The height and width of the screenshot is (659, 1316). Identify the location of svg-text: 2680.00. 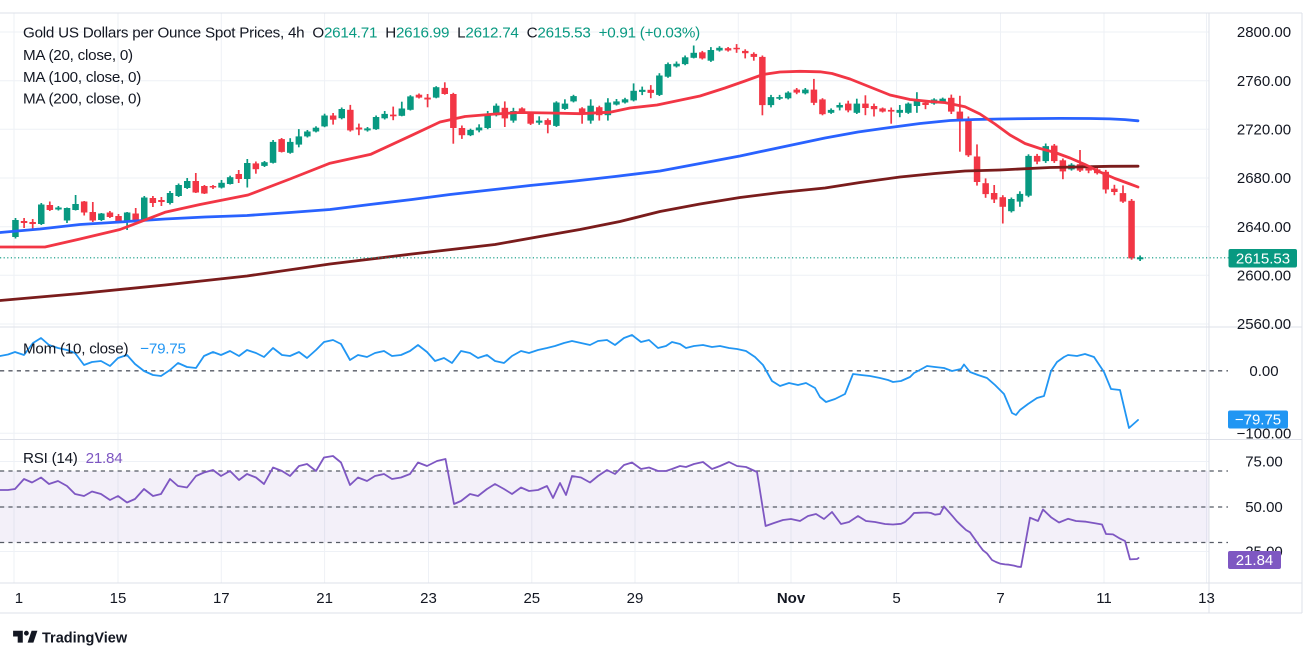
(1264, 178).